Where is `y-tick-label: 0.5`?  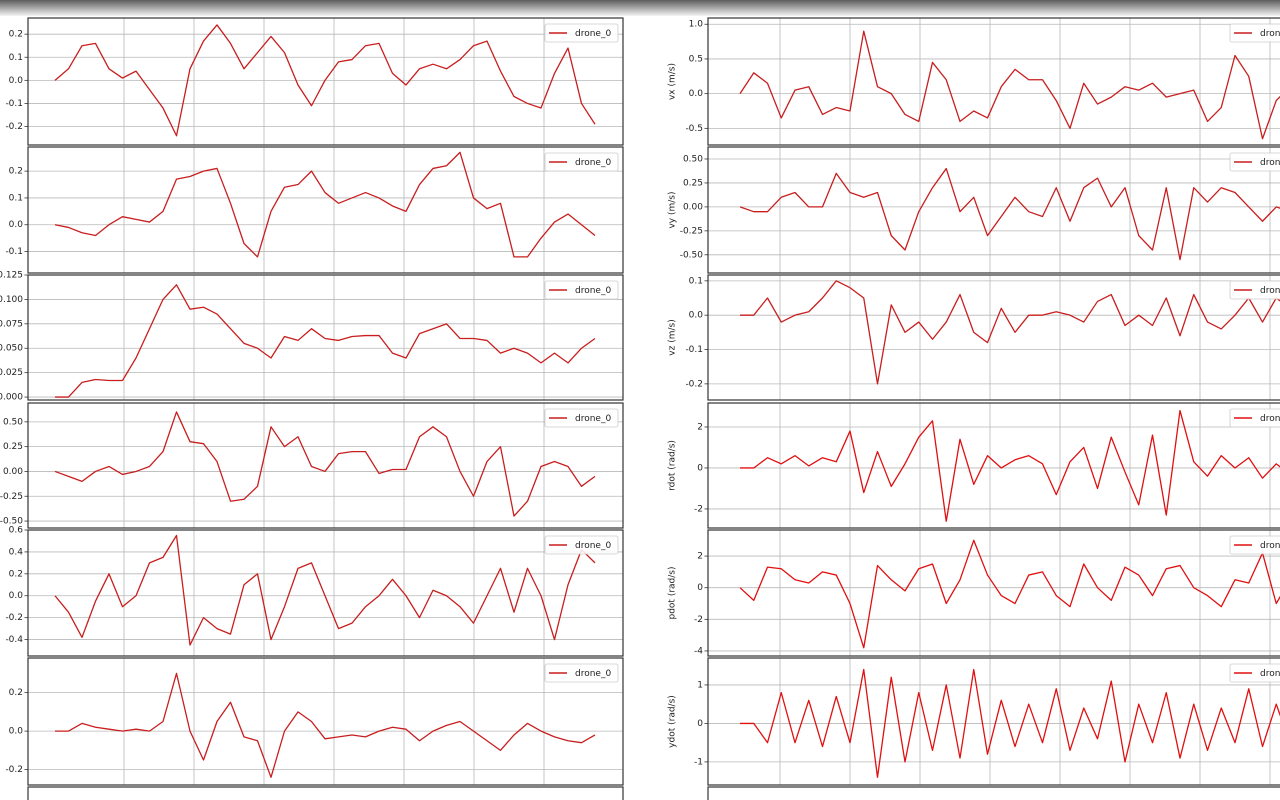
y-tick-label: 0.5 is located at coordinates (696, 59).